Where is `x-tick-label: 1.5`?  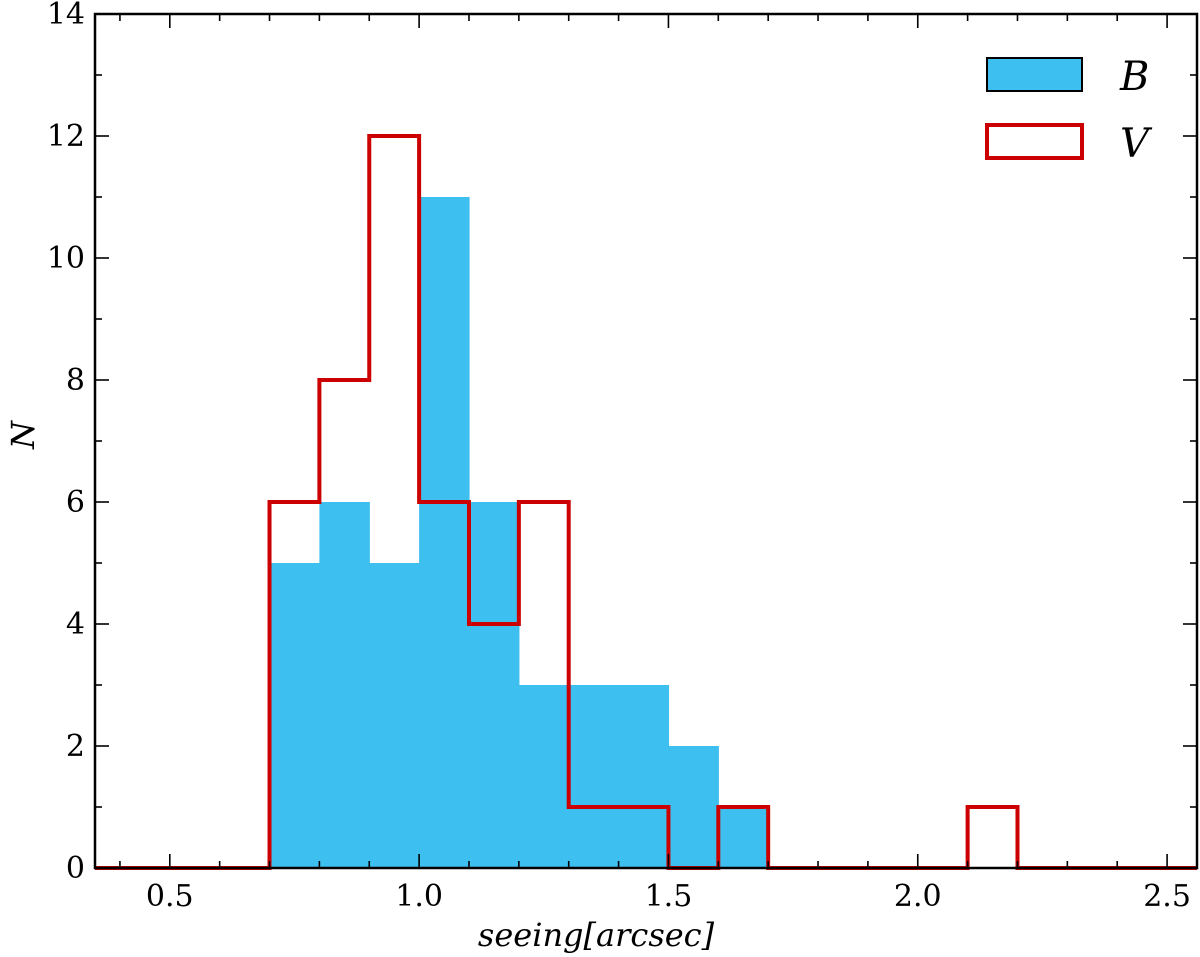 x-tick-label: 1.5 is located at coordinates (669, 896).